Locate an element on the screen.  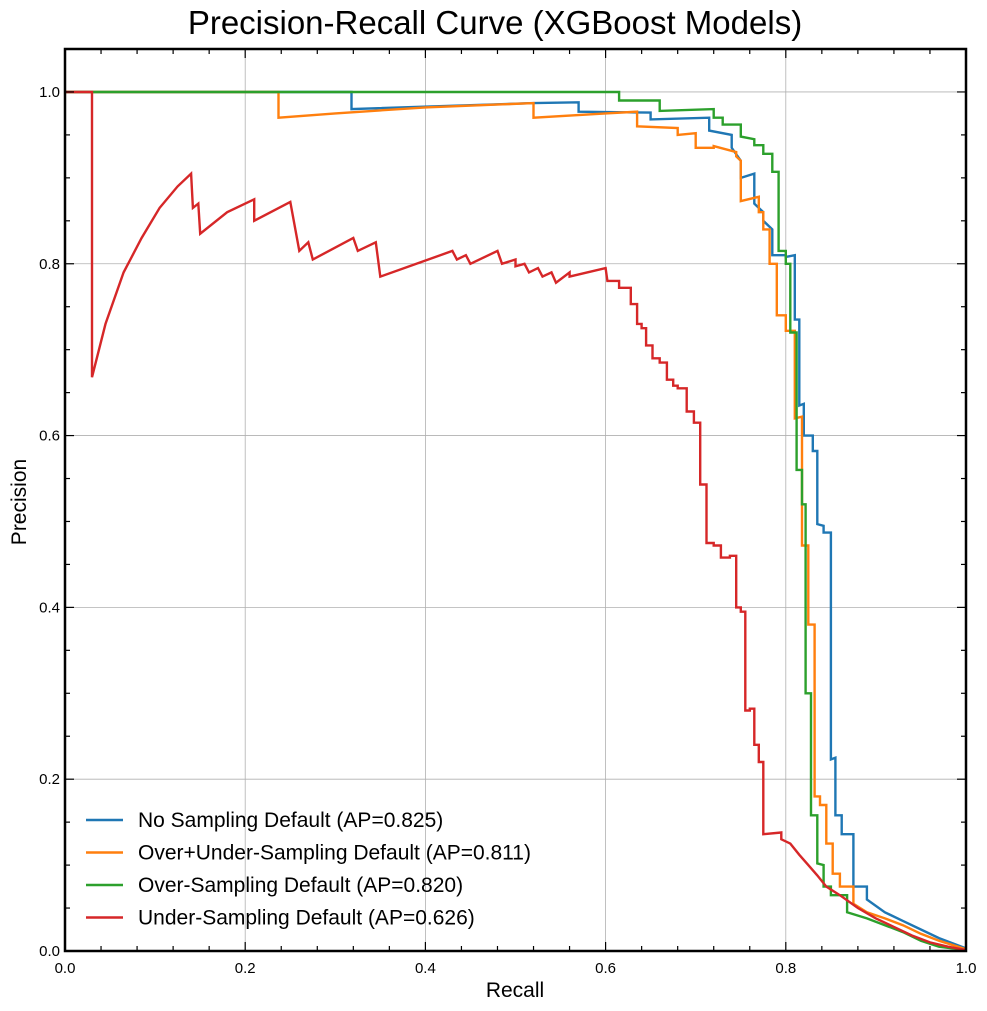
x-tick-label: 1.0 is located at coordinates (966, 968).